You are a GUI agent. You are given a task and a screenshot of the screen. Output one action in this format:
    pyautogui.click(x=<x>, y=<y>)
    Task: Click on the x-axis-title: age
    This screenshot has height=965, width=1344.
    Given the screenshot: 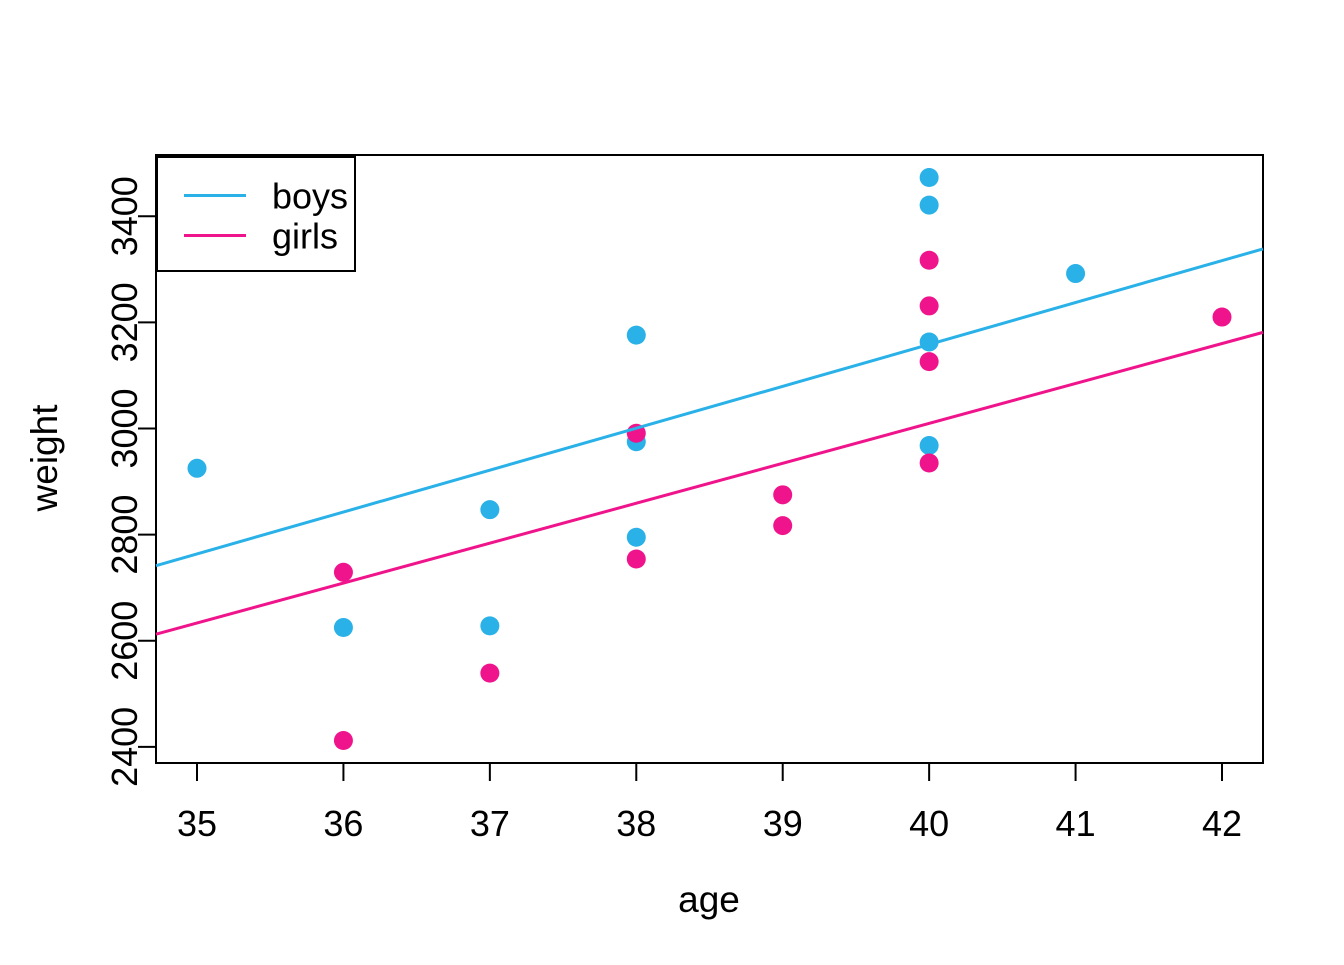 What is the action you would take?
    pyautogui.click(x=709, y=899)
    